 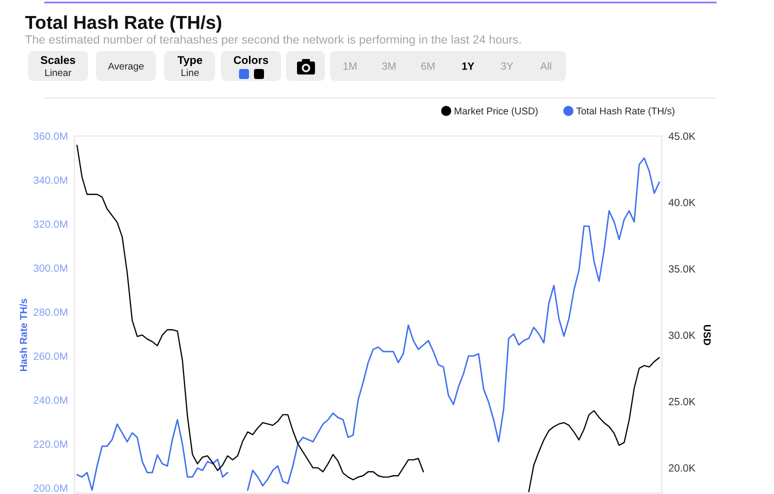 I want to click on text: Line, so click(x=190, y=72).